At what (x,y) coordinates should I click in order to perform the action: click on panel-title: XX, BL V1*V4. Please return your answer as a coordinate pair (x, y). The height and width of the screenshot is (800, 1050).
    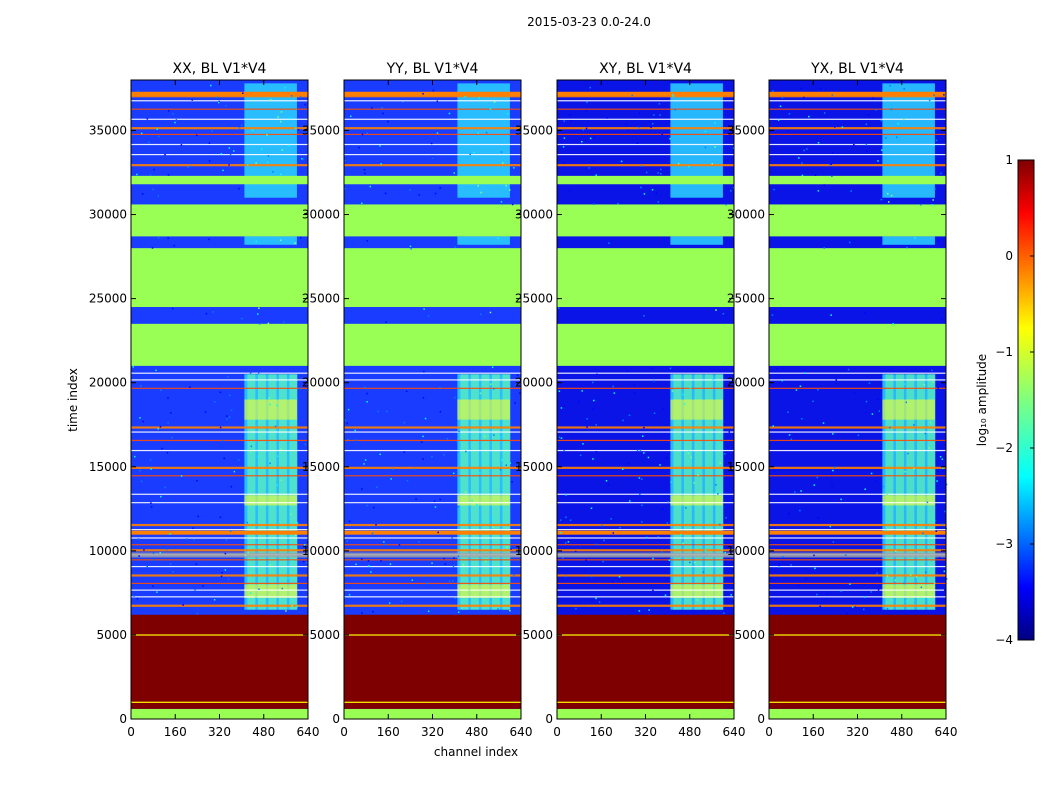
    Looking at the image, I should click on (220, 69).